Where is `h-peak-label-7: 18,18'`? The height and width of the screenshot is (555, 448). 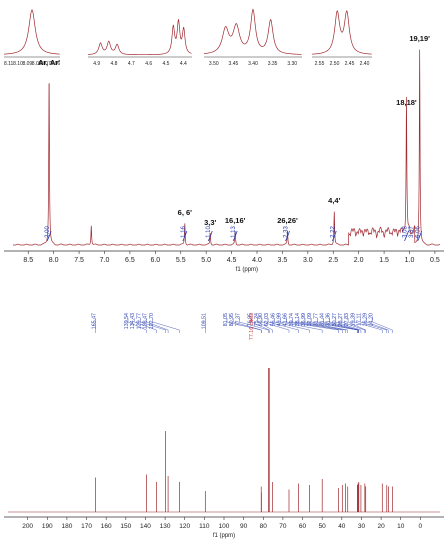
h-peak-label-7: 18,18' is located at coordinates (406, 102).